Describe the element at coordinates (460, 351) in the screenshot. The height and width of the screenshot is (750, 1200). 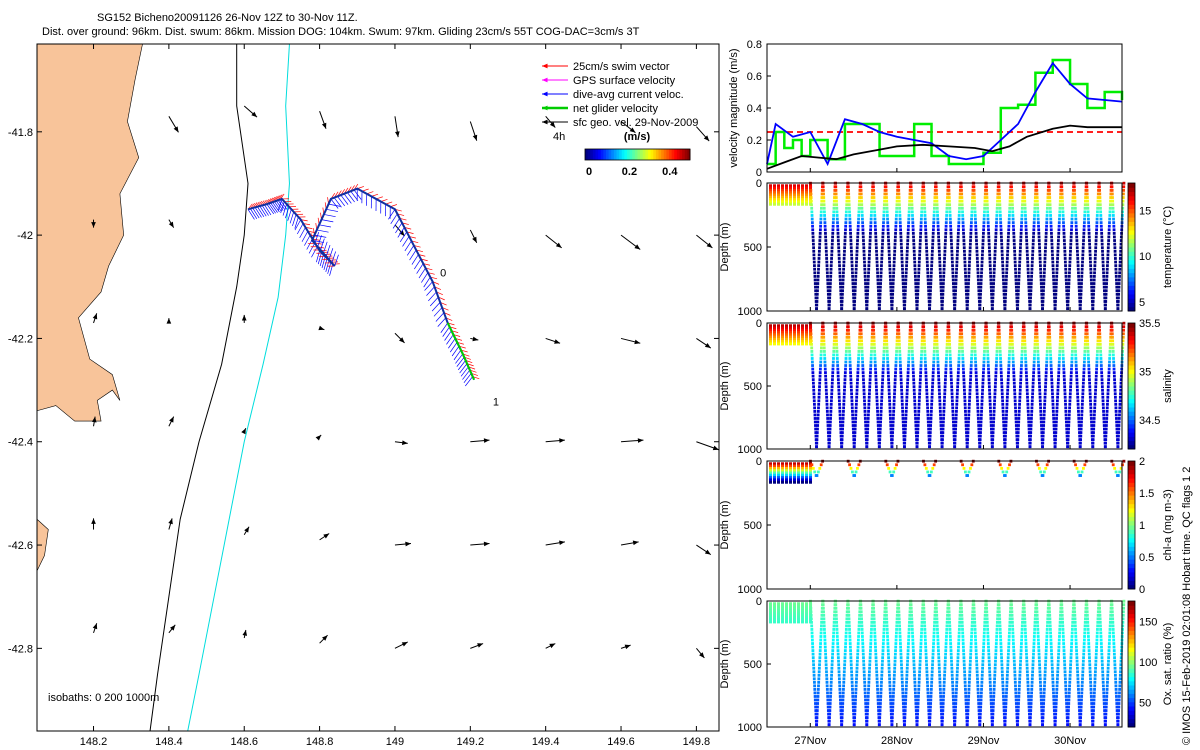
I see `net-velocity-end` at that location.